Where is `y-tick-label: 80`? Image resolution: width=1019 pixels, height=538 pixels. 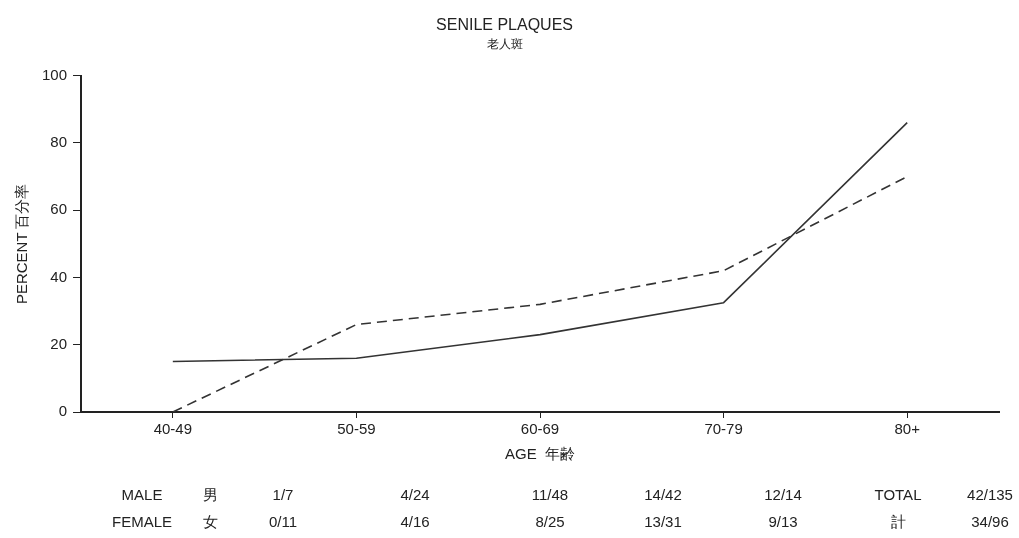 y-tick-label: 80 is located at coordinates (59, 142).